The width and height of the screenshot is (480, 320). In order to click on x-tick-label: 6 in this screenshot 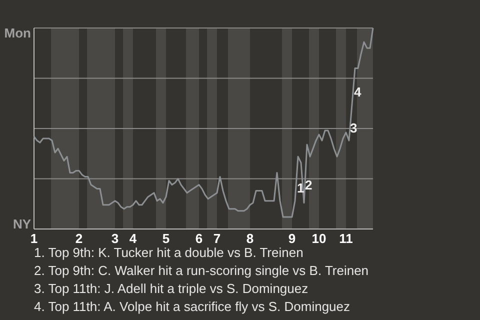, I will do `click(199, 238)`.